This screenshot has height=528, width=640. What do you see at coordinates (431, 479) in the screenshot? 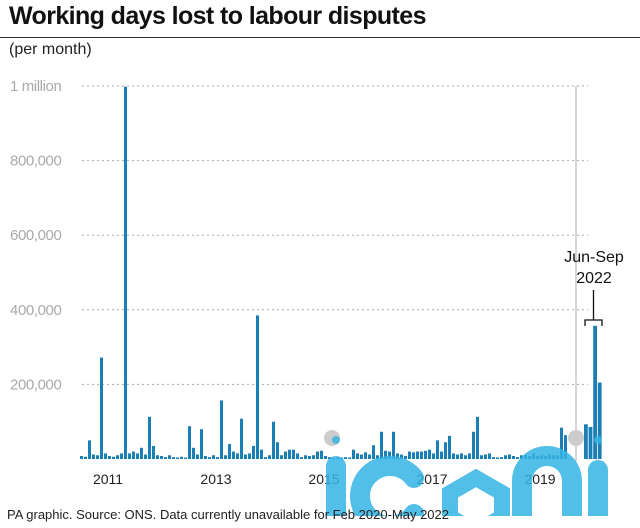
I see `x-tick-label: 2017` at bounding box center [431, 479].